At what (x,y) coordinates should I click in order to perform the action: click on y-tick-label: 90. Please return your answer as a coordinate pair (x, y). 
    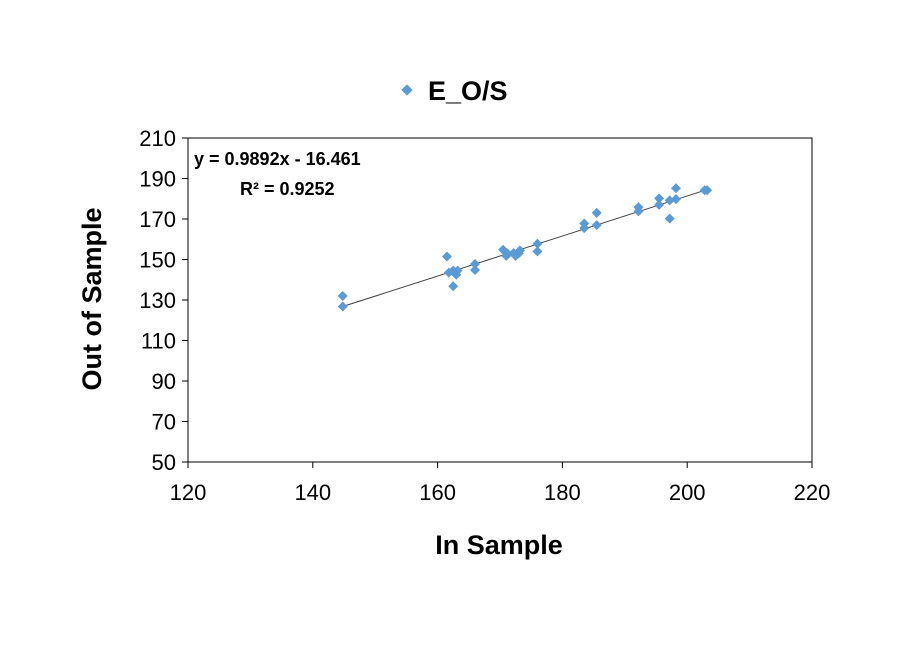
    Looking at the image, I should click on (164, 381).